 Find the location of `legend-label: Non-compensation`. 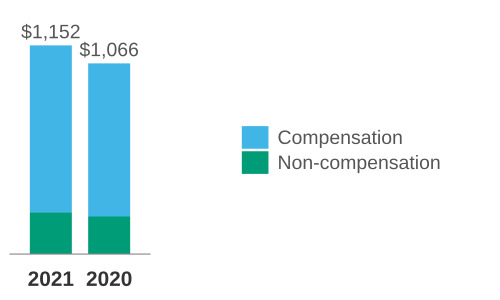

legend-label: Non-compensation is located at coordinates (359, 164).